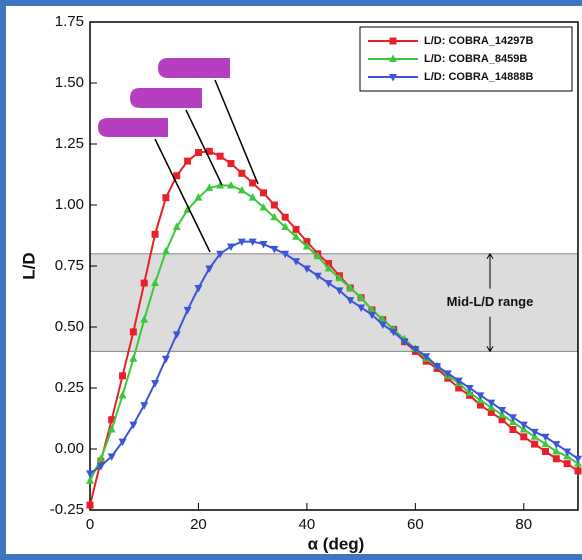 The image size is (582, 560). Describe the element at coordinates (28, 265) in the screenshot. I see `y-axis-label: L/D` at that location.